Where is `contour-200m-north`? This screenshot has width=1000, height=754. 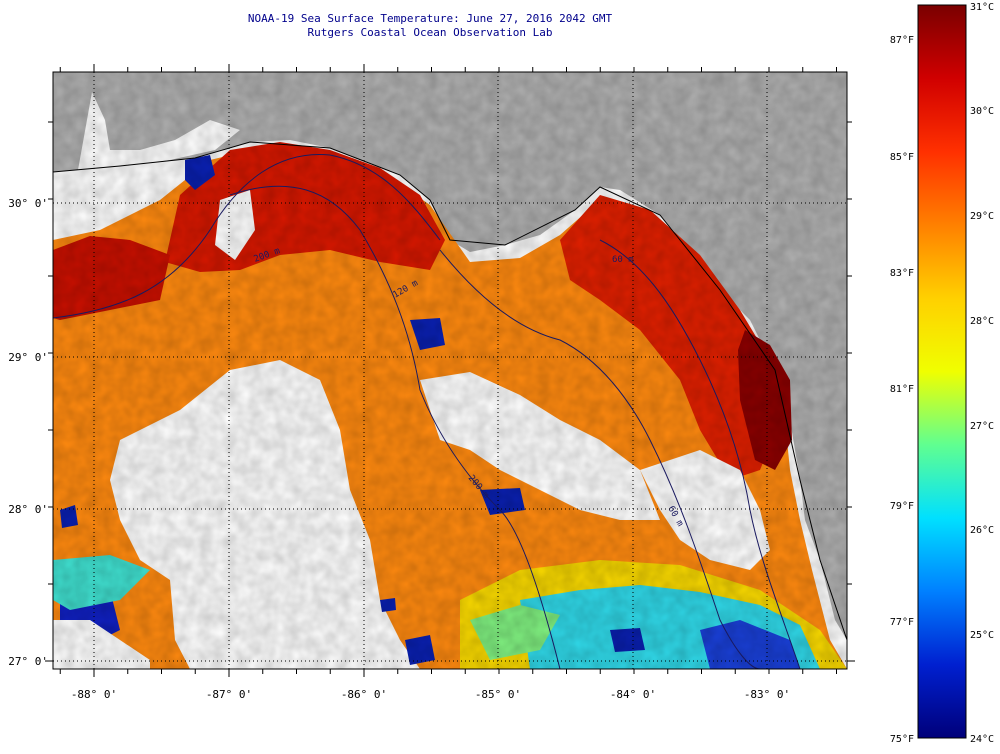 contour-200m-north is located at coordinates (247, 236).